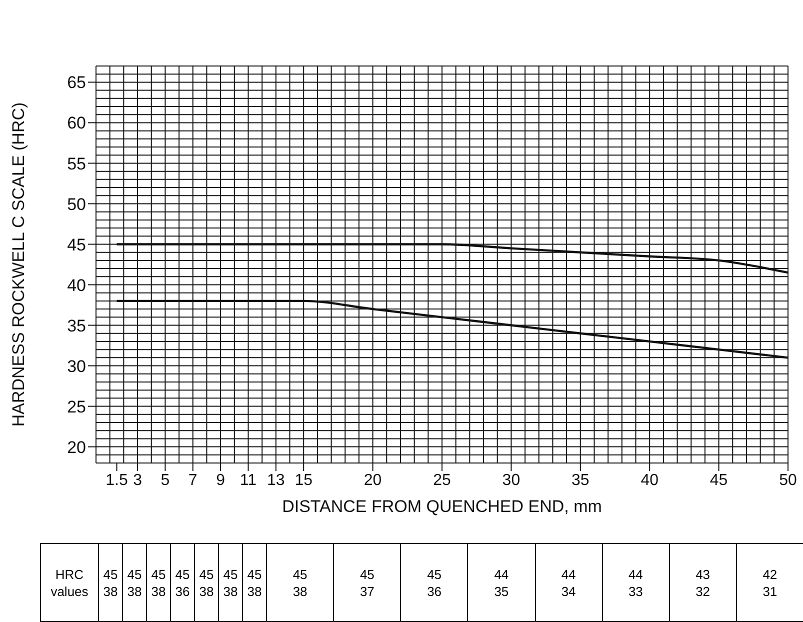  Describe the element at coordinates (76, 123) in the screenshot. I see `y-tick-label: 60` at that location.